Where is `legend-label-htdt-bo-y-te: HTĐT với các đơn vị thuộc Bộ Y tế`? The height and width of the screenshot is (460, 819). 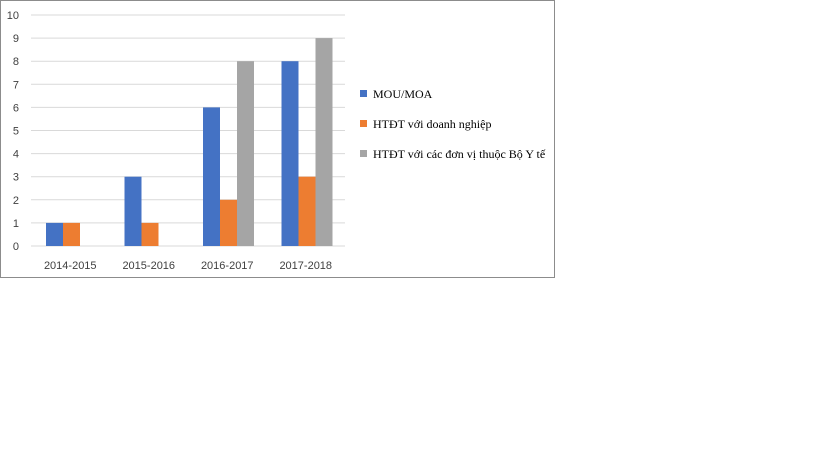 legend-label-htdt-bo-y-te: HTĐT với các đơn vị thuộc Bộ Y tế is located at coordinates (459, 154).